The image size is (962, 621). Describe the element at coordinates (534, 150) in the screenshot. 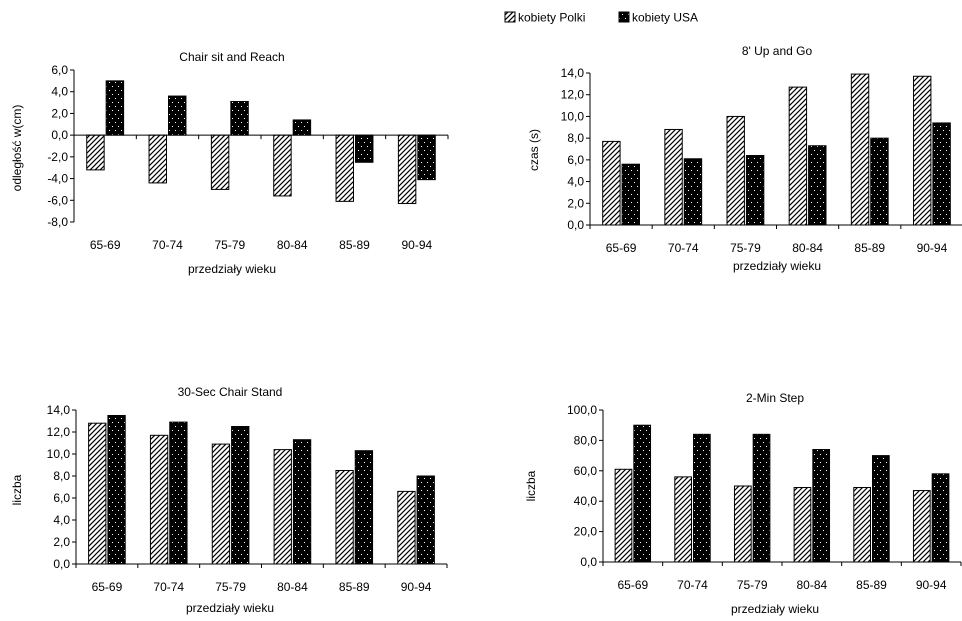

I see `y-axis-label: czas (s)` at that location.